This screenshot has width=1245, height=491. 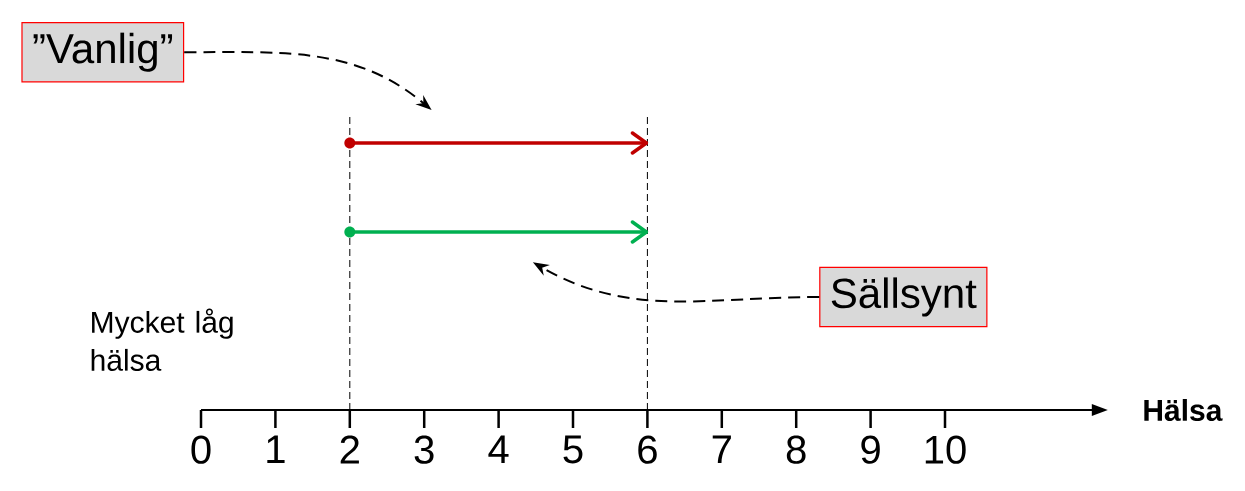 I want to click on x-tick-label: 0, so click(x=201, y=449).